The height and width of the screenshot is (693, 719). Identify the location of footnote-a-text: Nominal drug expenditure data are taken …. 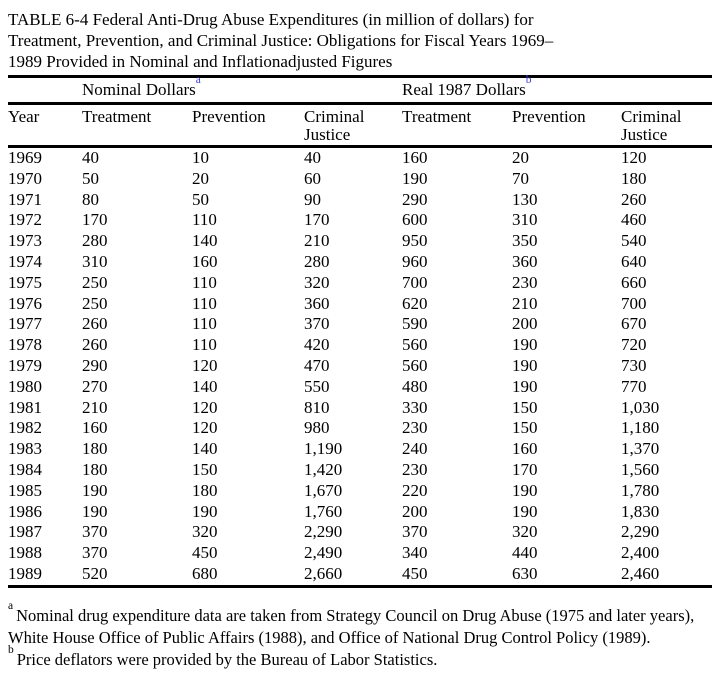
(351, 626).